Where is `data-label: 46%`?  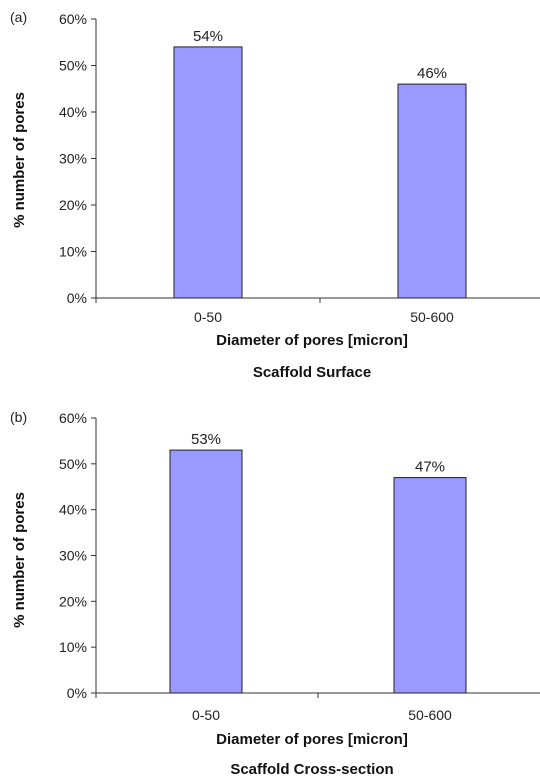 data-label: 46% is located at coordinates (432, 73).